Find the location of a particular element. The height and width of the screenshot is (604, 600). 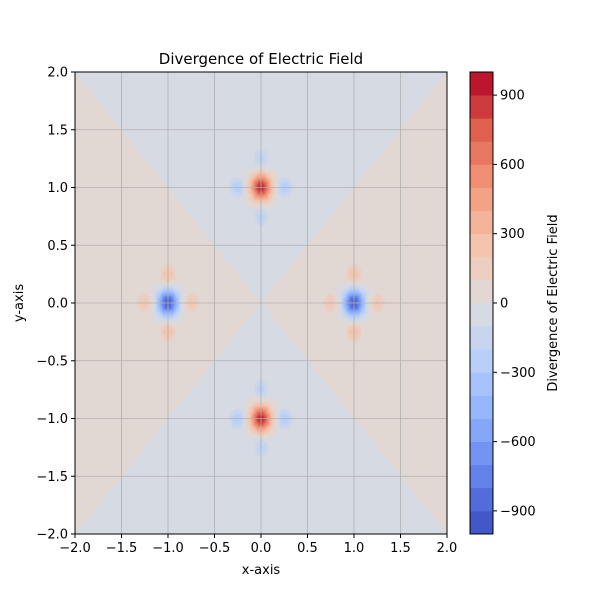

colorbar-tick-label: 0 is located at coordinates (504, 304).